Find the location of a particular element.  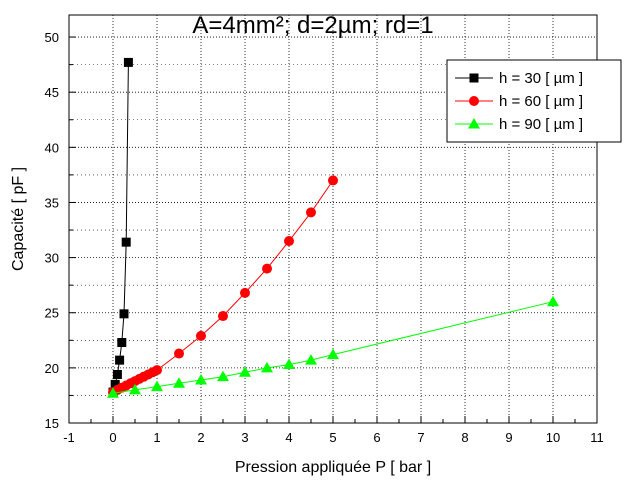

x-tick-label: 1 is located at coordinates (156, 437).